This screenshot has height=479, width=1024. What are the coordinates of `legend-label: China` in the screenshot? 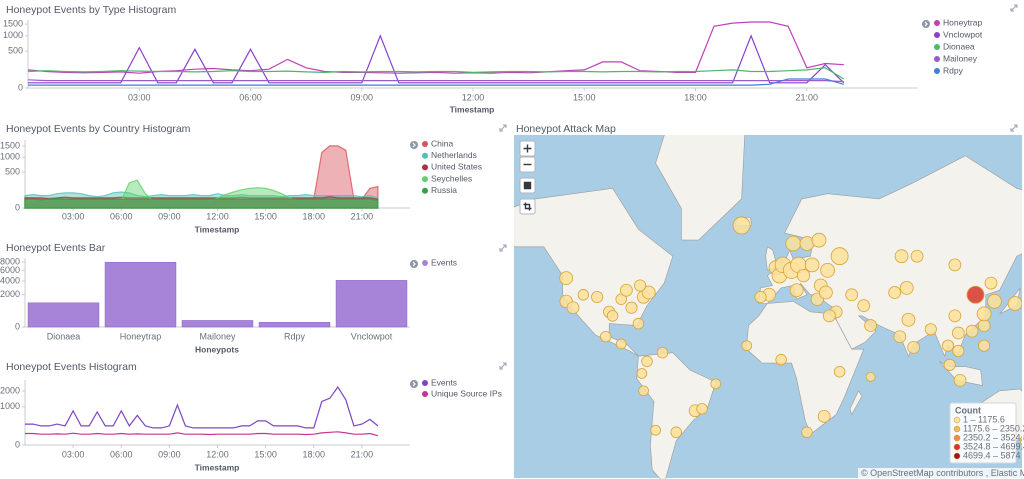 It's located at (442, 143).